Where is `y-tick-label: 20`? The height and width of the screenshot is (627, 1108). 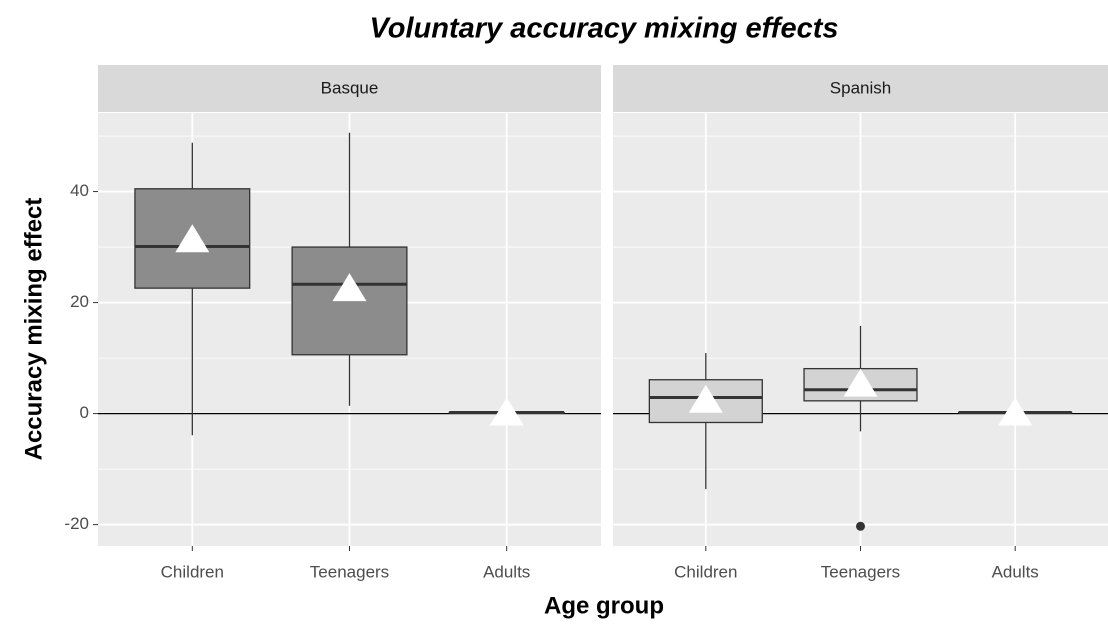 y-tick-label: 20 is located at coordinates (79, 301).